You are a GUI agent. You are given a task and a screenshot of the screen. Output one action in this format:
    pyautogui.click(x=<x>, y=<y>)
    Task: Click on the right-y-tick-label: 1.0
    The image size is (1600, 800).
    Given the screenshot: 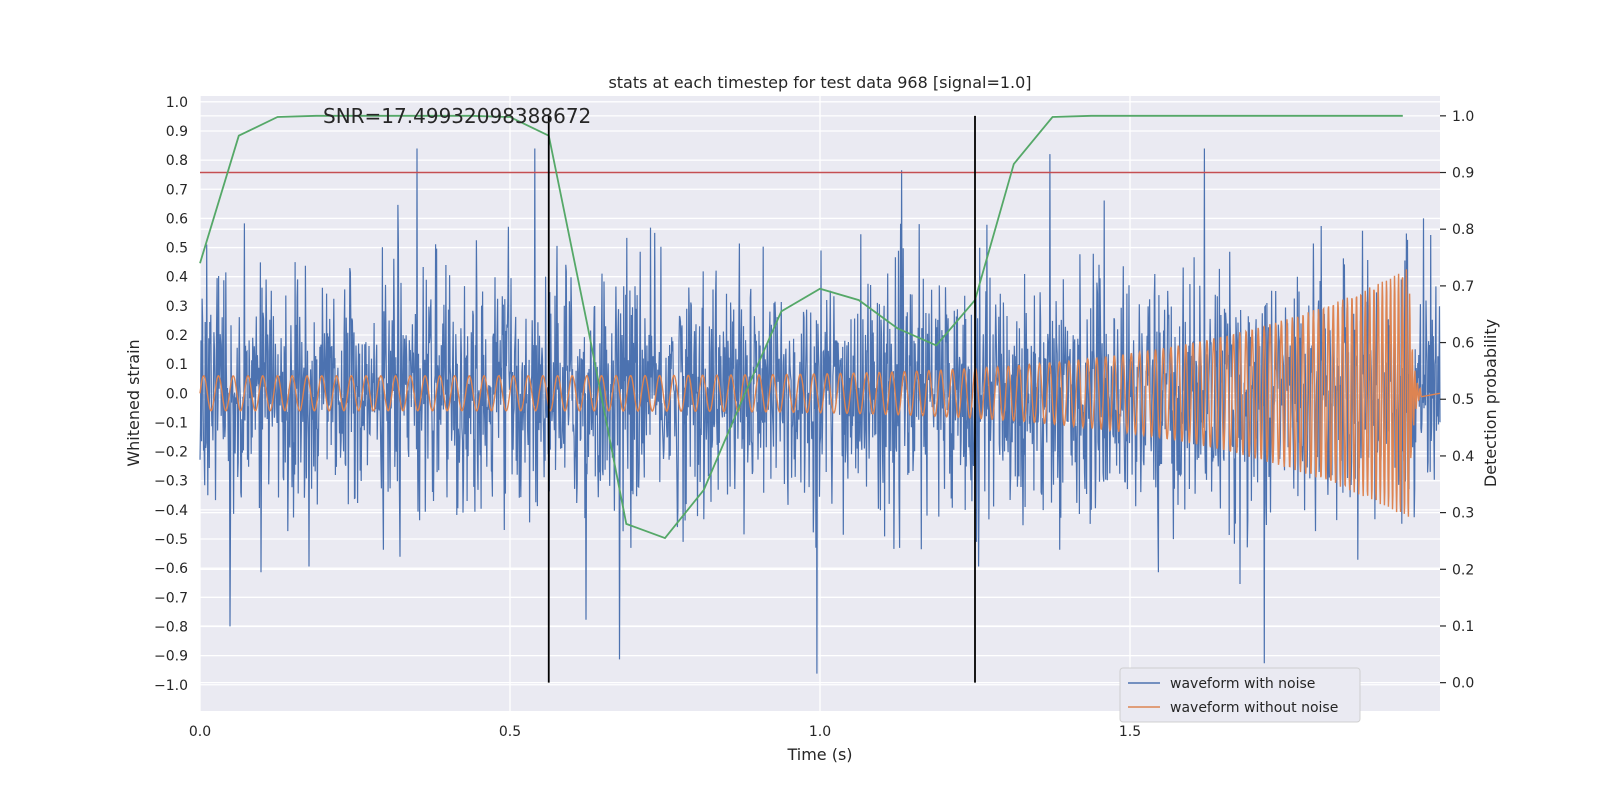 What is the action you would take?
    pyautogui.click(x=1463, y=117)
    